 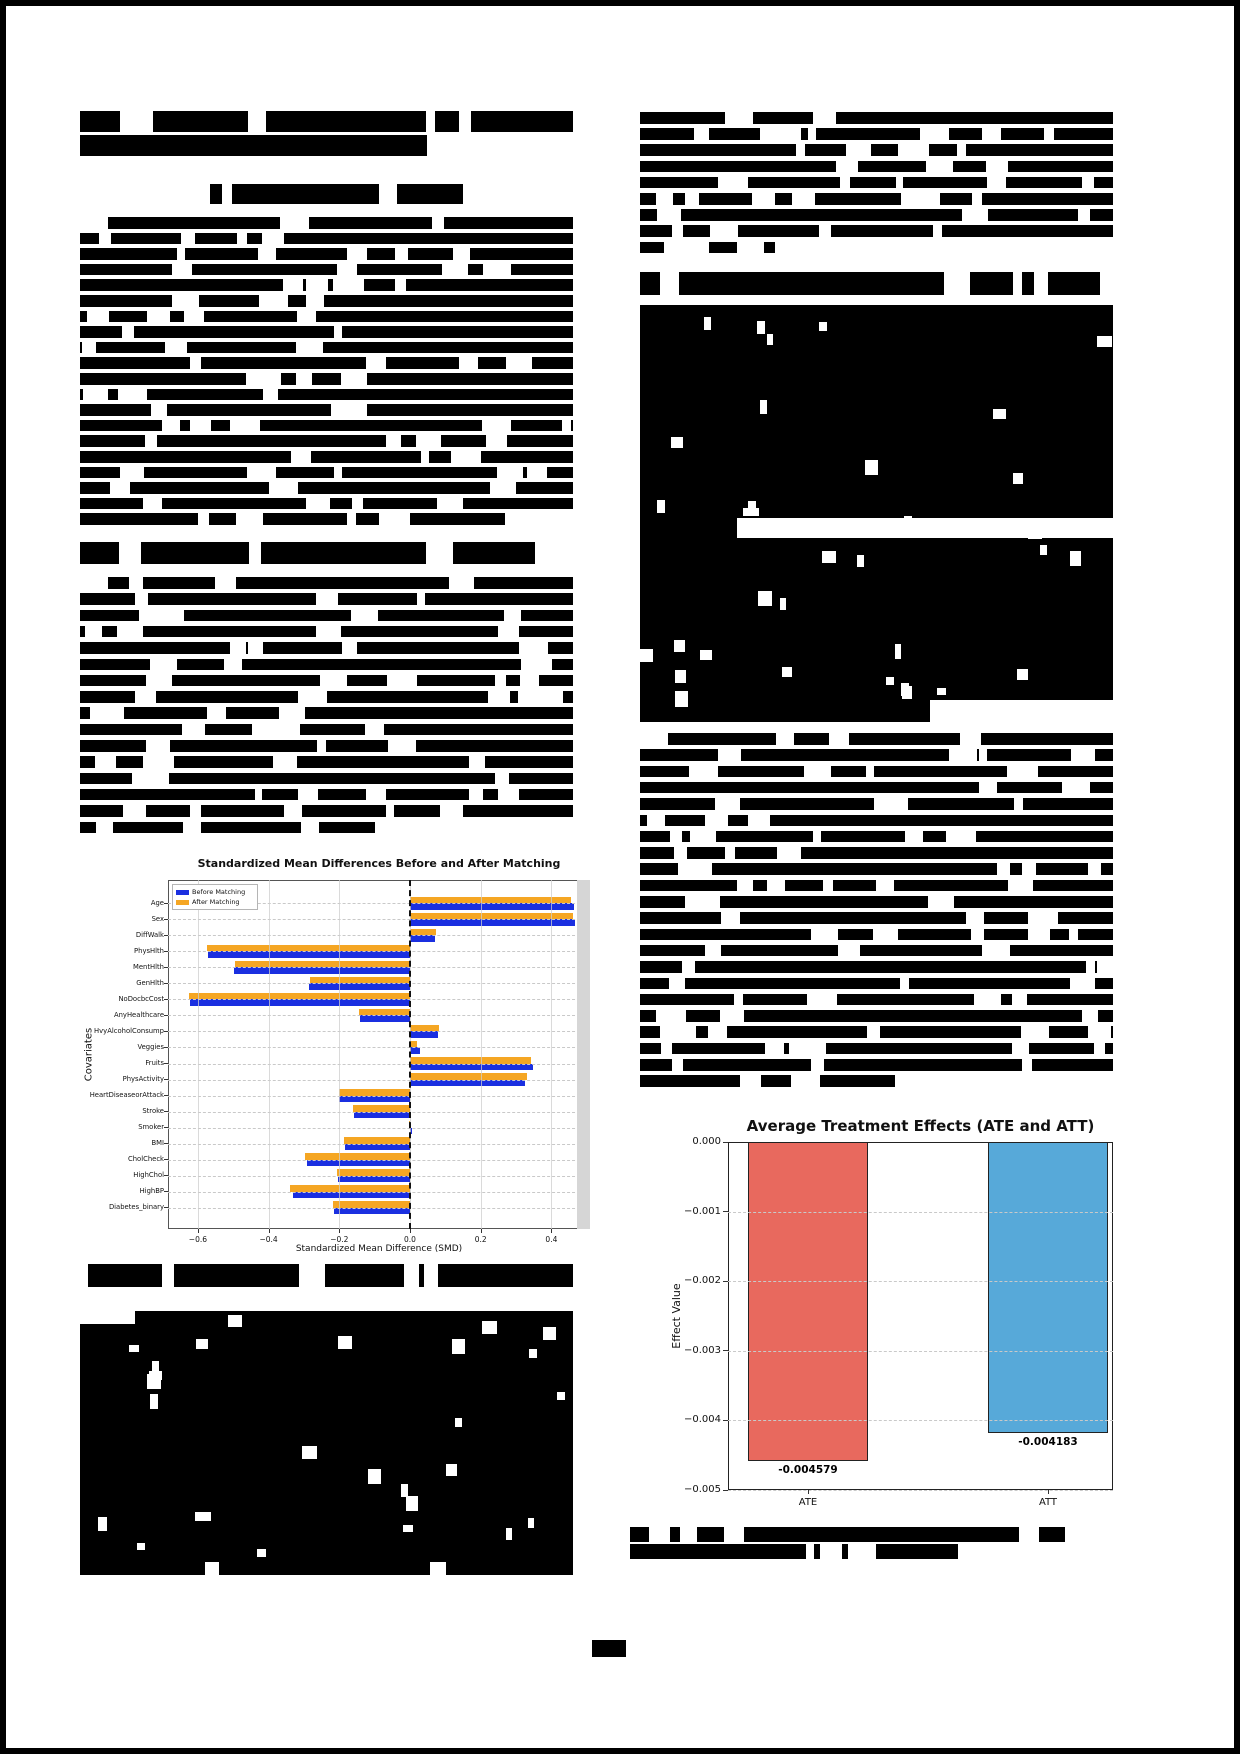 What do you see at coordinates (351, 1195) in the screenshot?
I see `smd-bar-before-HighBP` at bounding box center [351, 1195].